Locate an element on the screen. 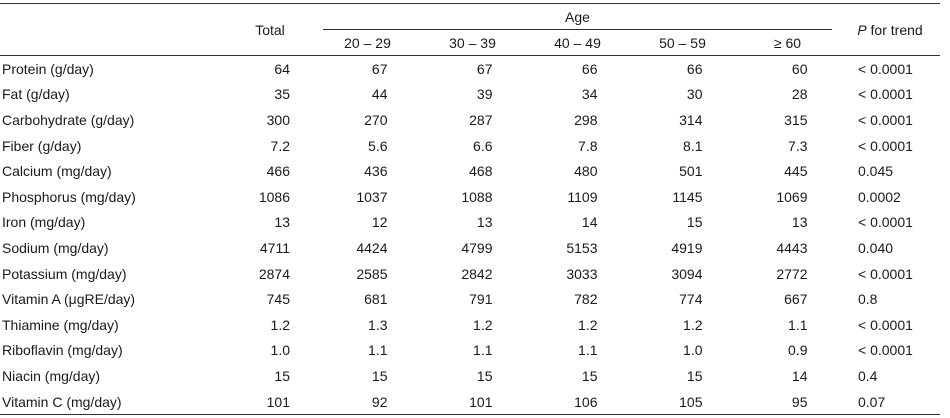  age-group-value: 314 is located at coordinates (682, 120).